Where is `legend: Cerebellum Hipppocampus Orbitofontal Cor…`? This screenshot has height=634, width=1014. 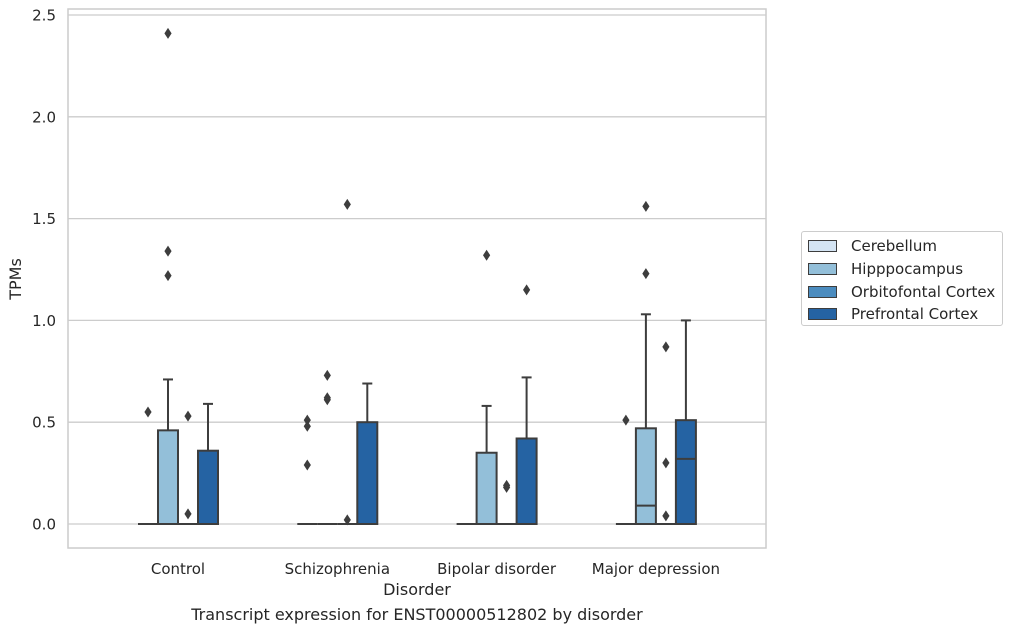 legend: Cerebellum Hipppocampus Orbitofontal Cor… is located at coordinates (902, 278).